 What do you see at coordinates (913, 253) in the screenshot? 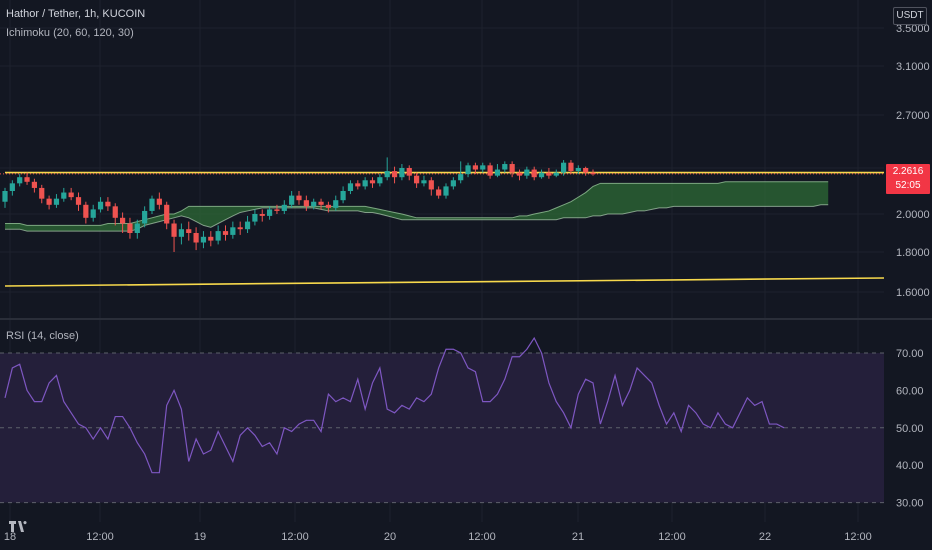
I see `price-tick-label: 1.8000` at bounding box center [913, 253].